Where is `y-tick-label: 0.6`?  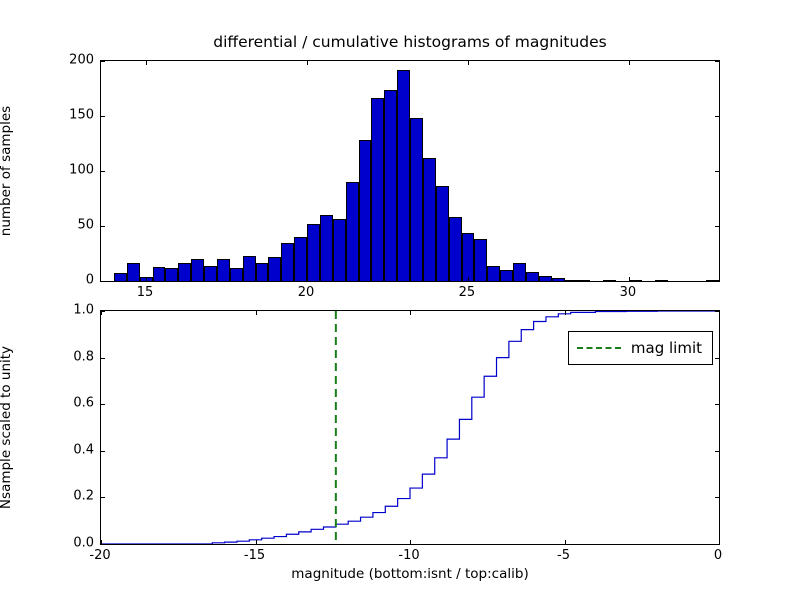
y-tick-label: 0.6 is located at coordinates (83, 403).